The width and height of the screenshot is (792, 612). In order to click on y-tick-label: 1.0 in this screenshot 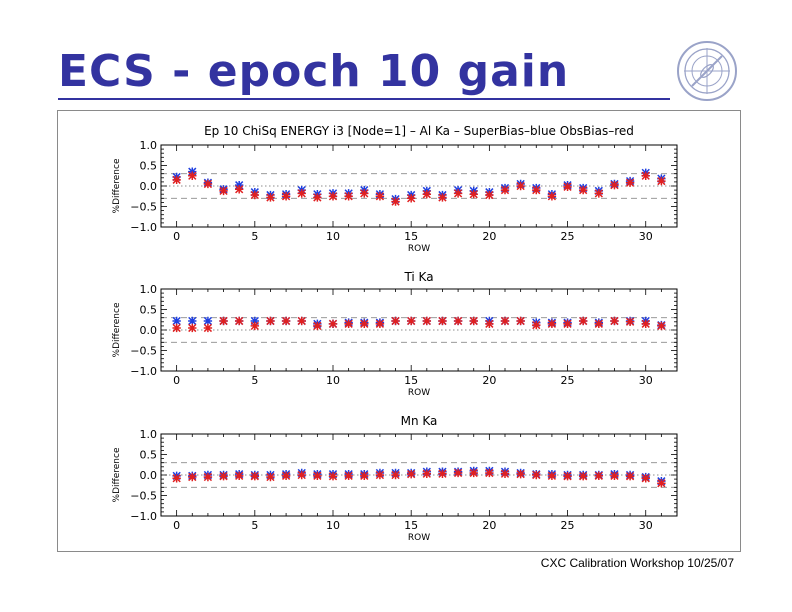, I will do `click(149, 145)`.